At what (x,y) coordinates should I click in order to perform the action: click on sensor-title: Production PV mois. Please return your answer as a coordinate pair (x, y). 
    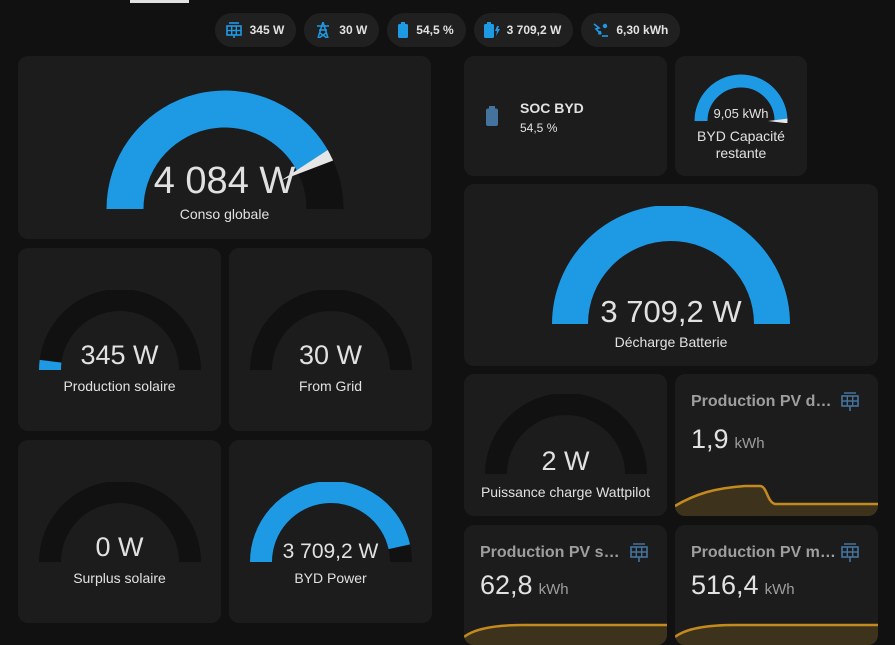
    Looking at the image, I should click on (766, 552).